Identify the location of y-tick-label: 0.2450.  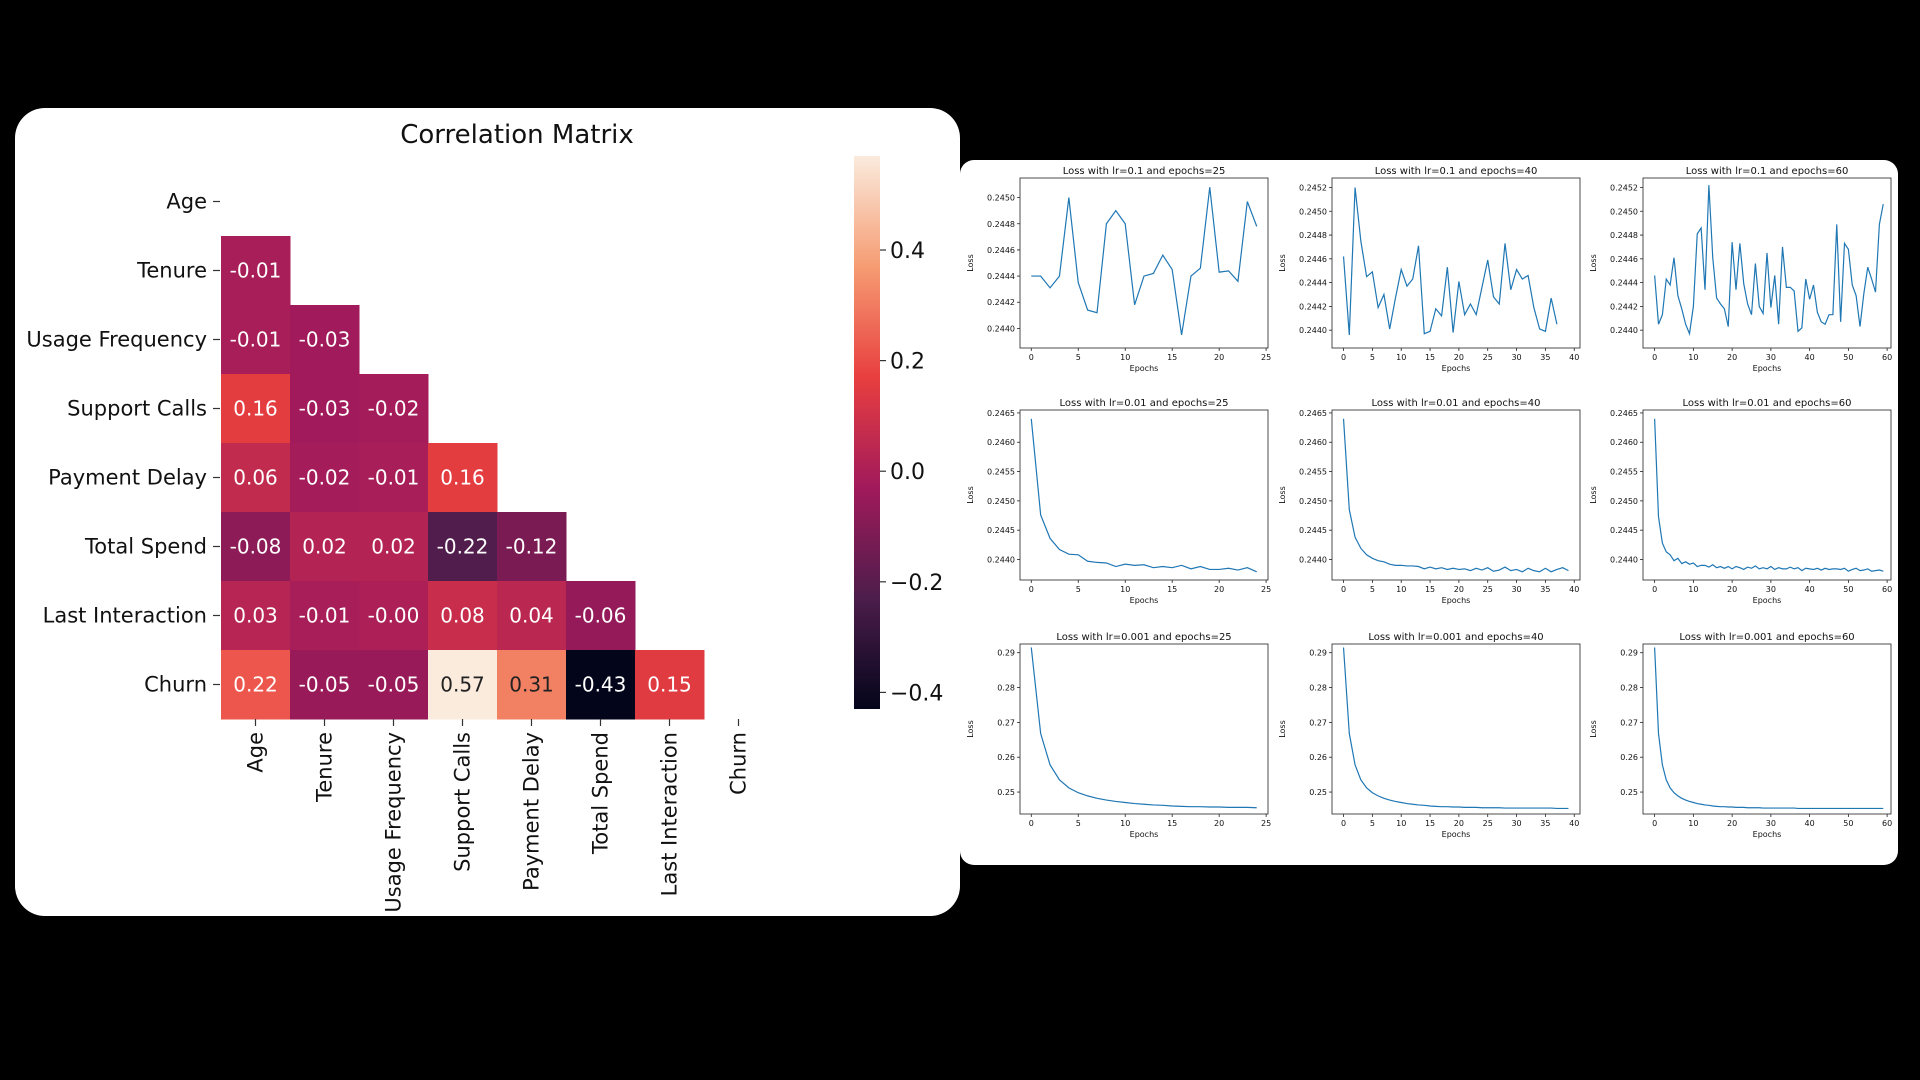
(1001, 501).